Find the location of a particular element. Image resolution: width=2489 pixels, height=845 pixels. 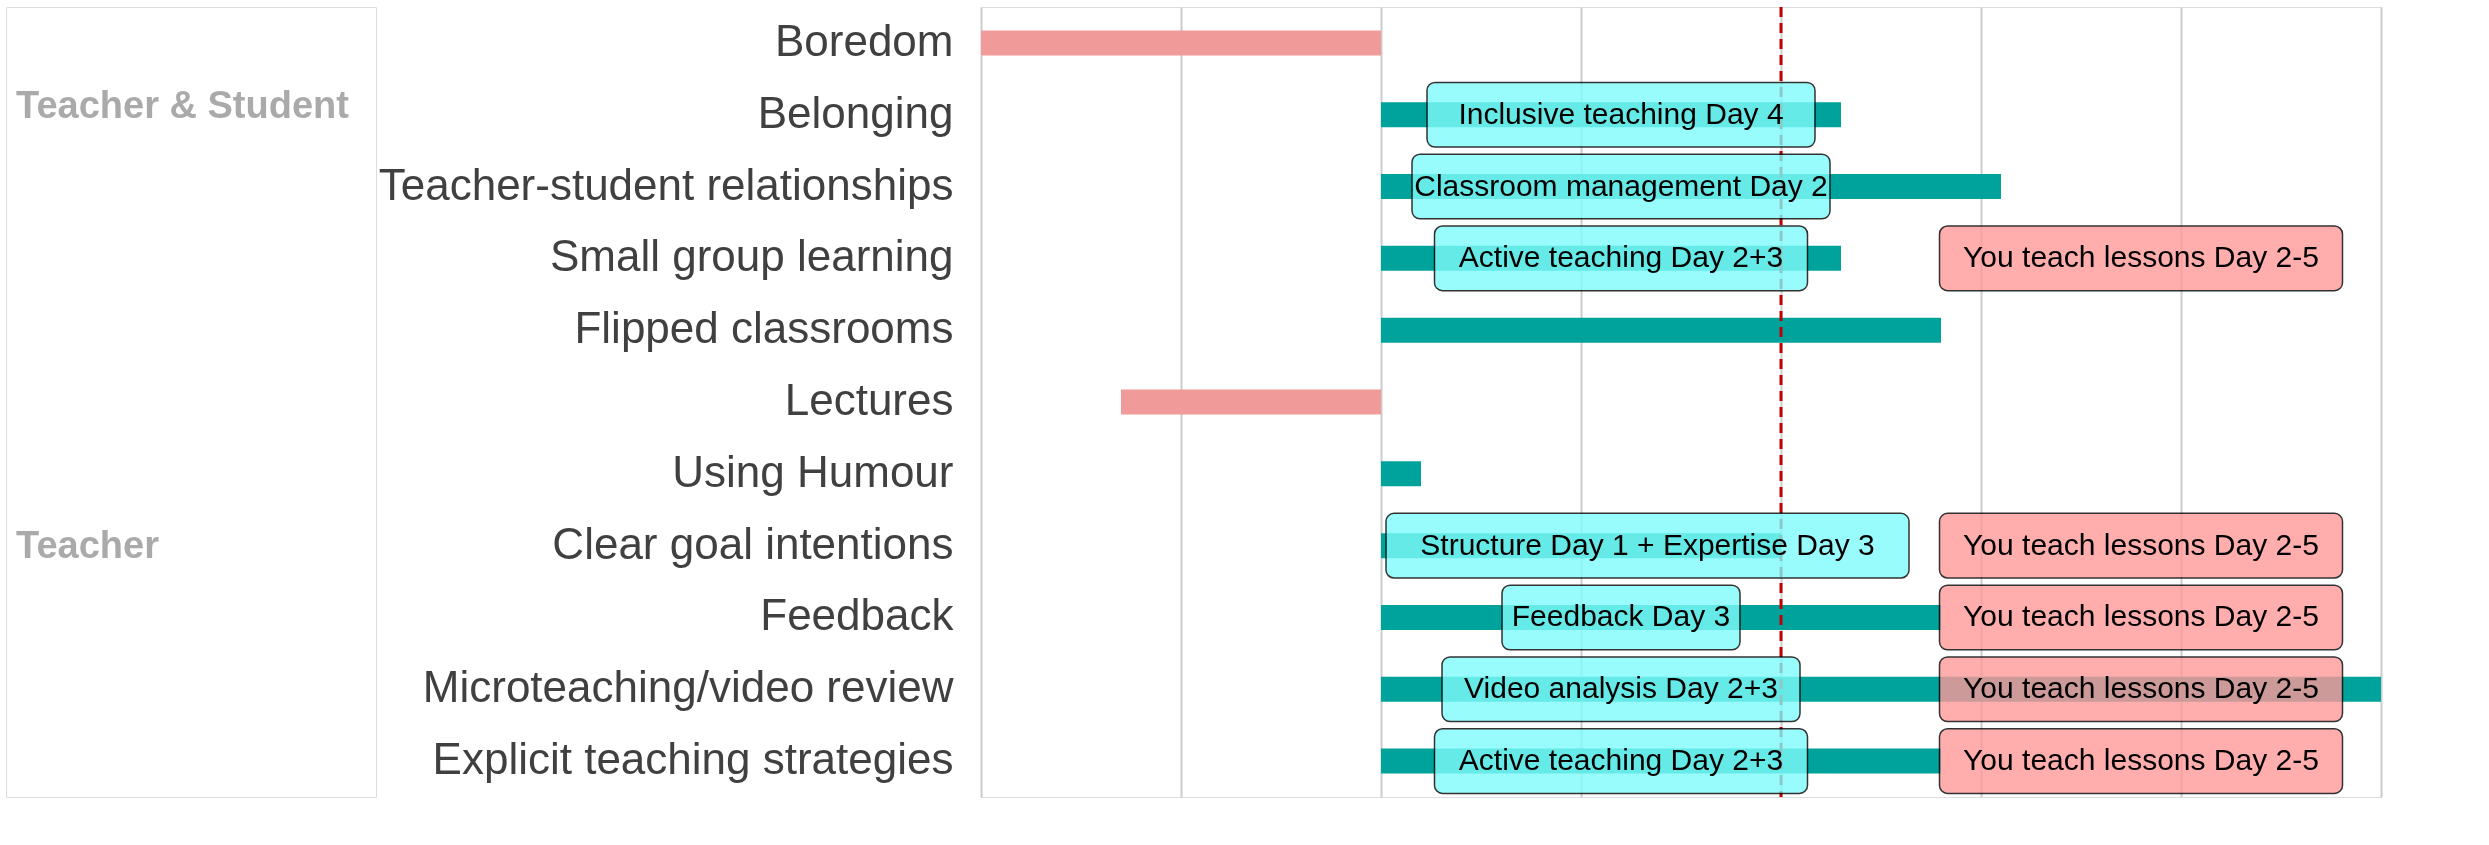

annotation: Video analysis Day 2+3 is located at coordinates (1621, 688).